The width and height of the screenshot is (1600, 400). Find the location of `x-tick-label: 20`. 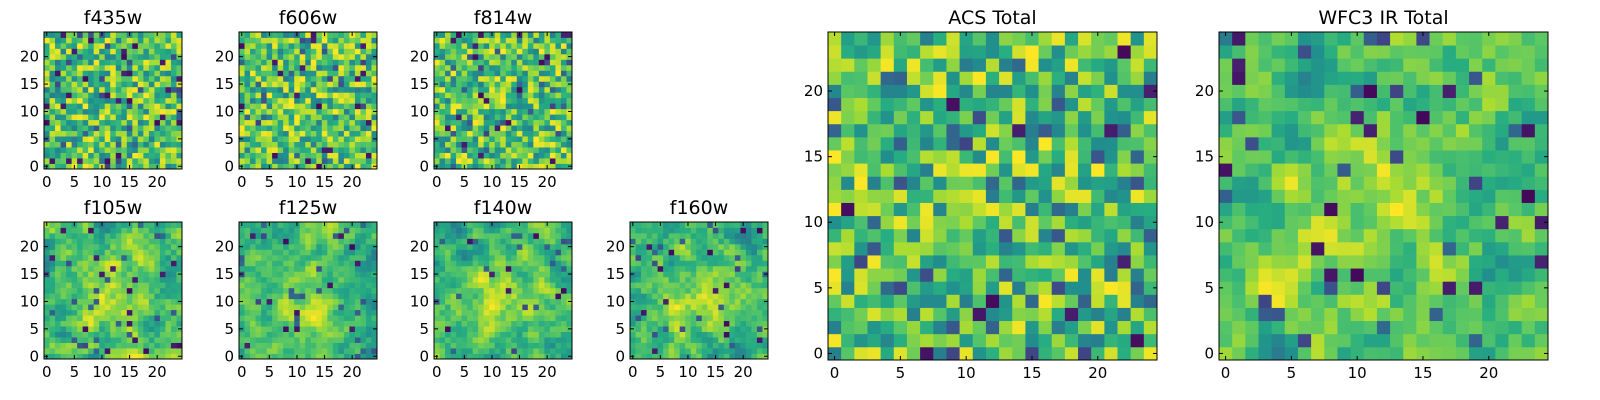

x-tick-label: 20 is located at coordinates (743, 372).